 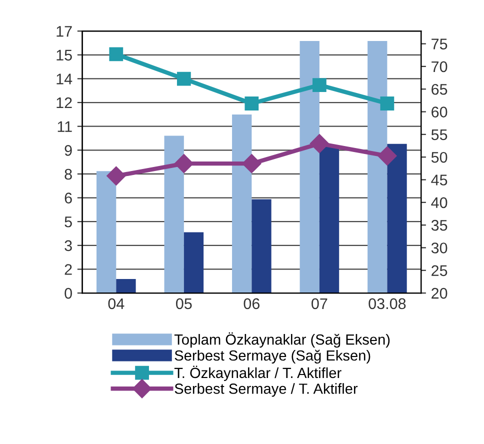 What do you see at coordinates (65, 126) in the screenshot?
I see `y-tick-label: 11` at bounding box center [65, 126].